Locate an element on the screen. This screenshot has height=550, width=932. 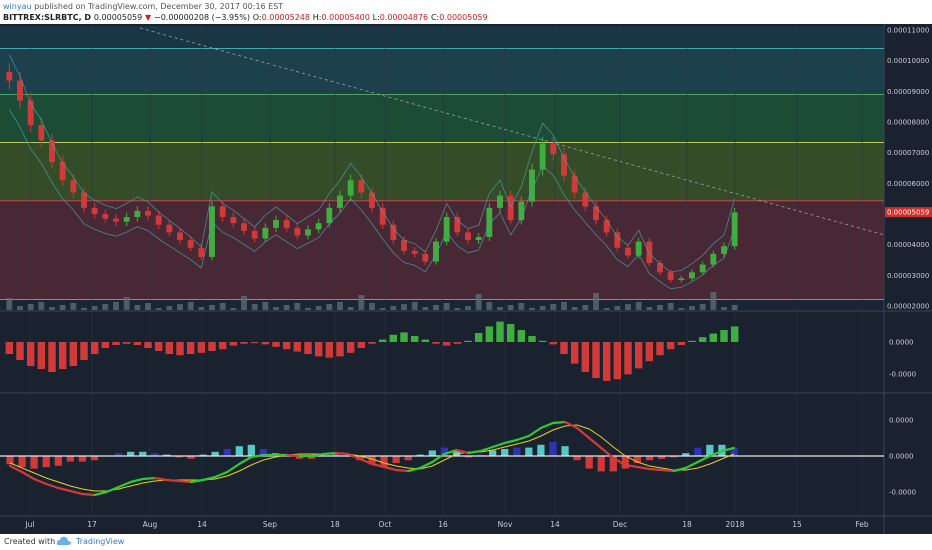
x-tick-label: Sep is located at coordinates (270, 524).